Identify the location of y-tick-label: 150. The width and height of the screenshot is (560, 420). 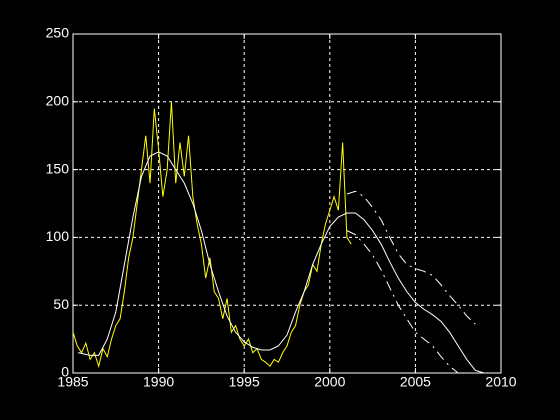
(58, 168).